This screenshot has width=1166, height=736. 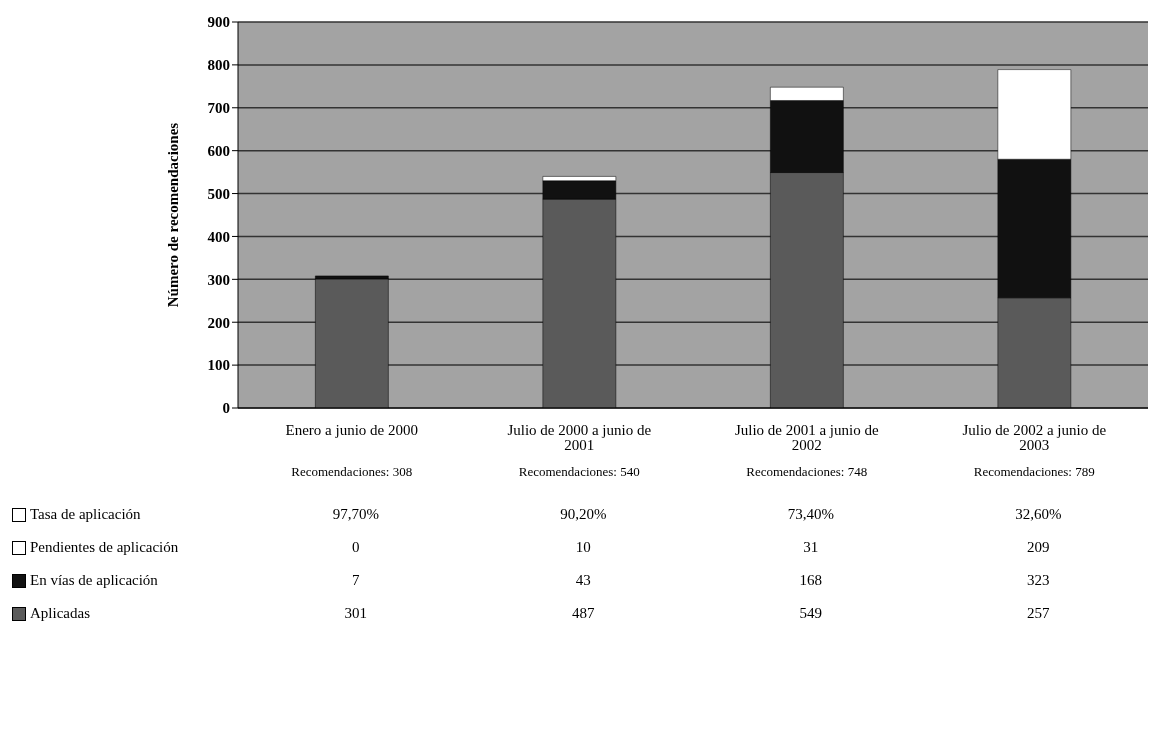 What do you see at coordinates (1038, 514) in the screenshot?
I see `text: 32,60%` at bounding box center [1038, 514].